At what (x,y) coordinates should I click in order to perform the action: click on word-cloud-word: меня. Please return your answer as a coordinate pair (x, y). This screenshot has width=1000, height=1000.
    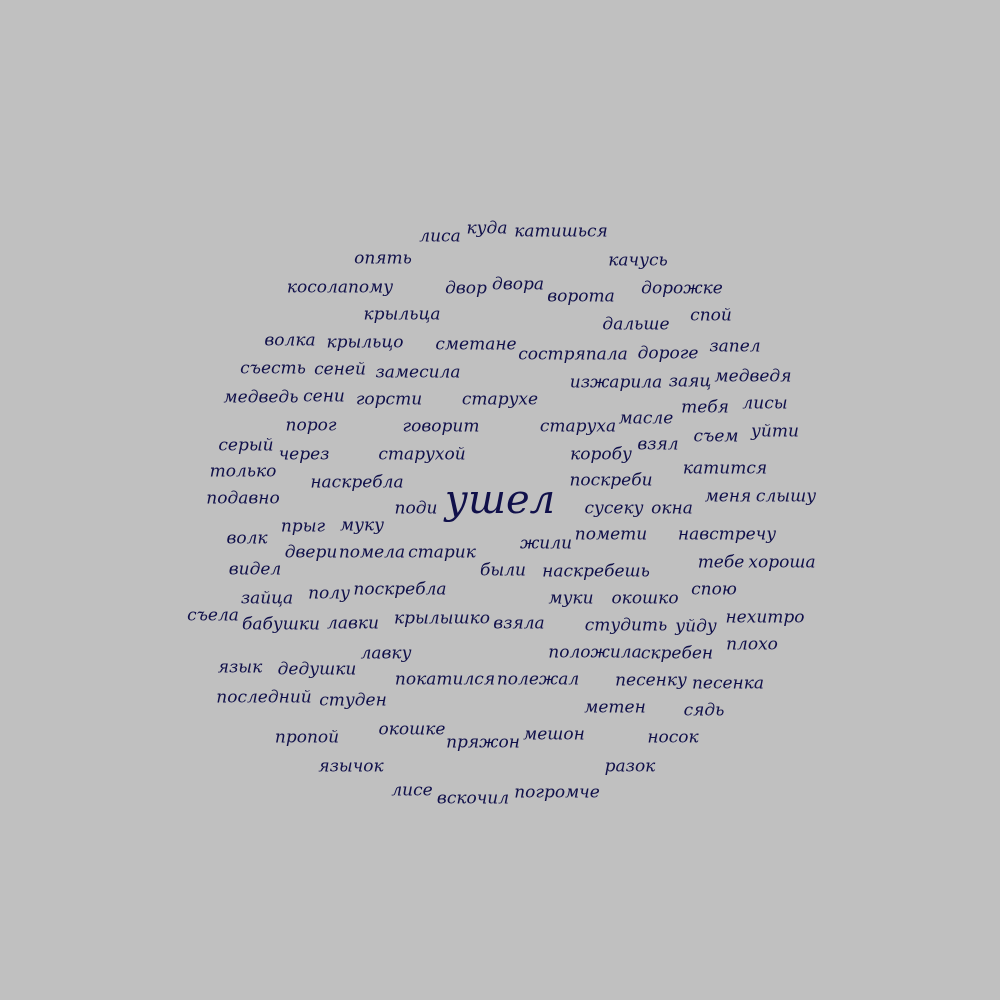
    Looking at the image, I should click on (728, 496).